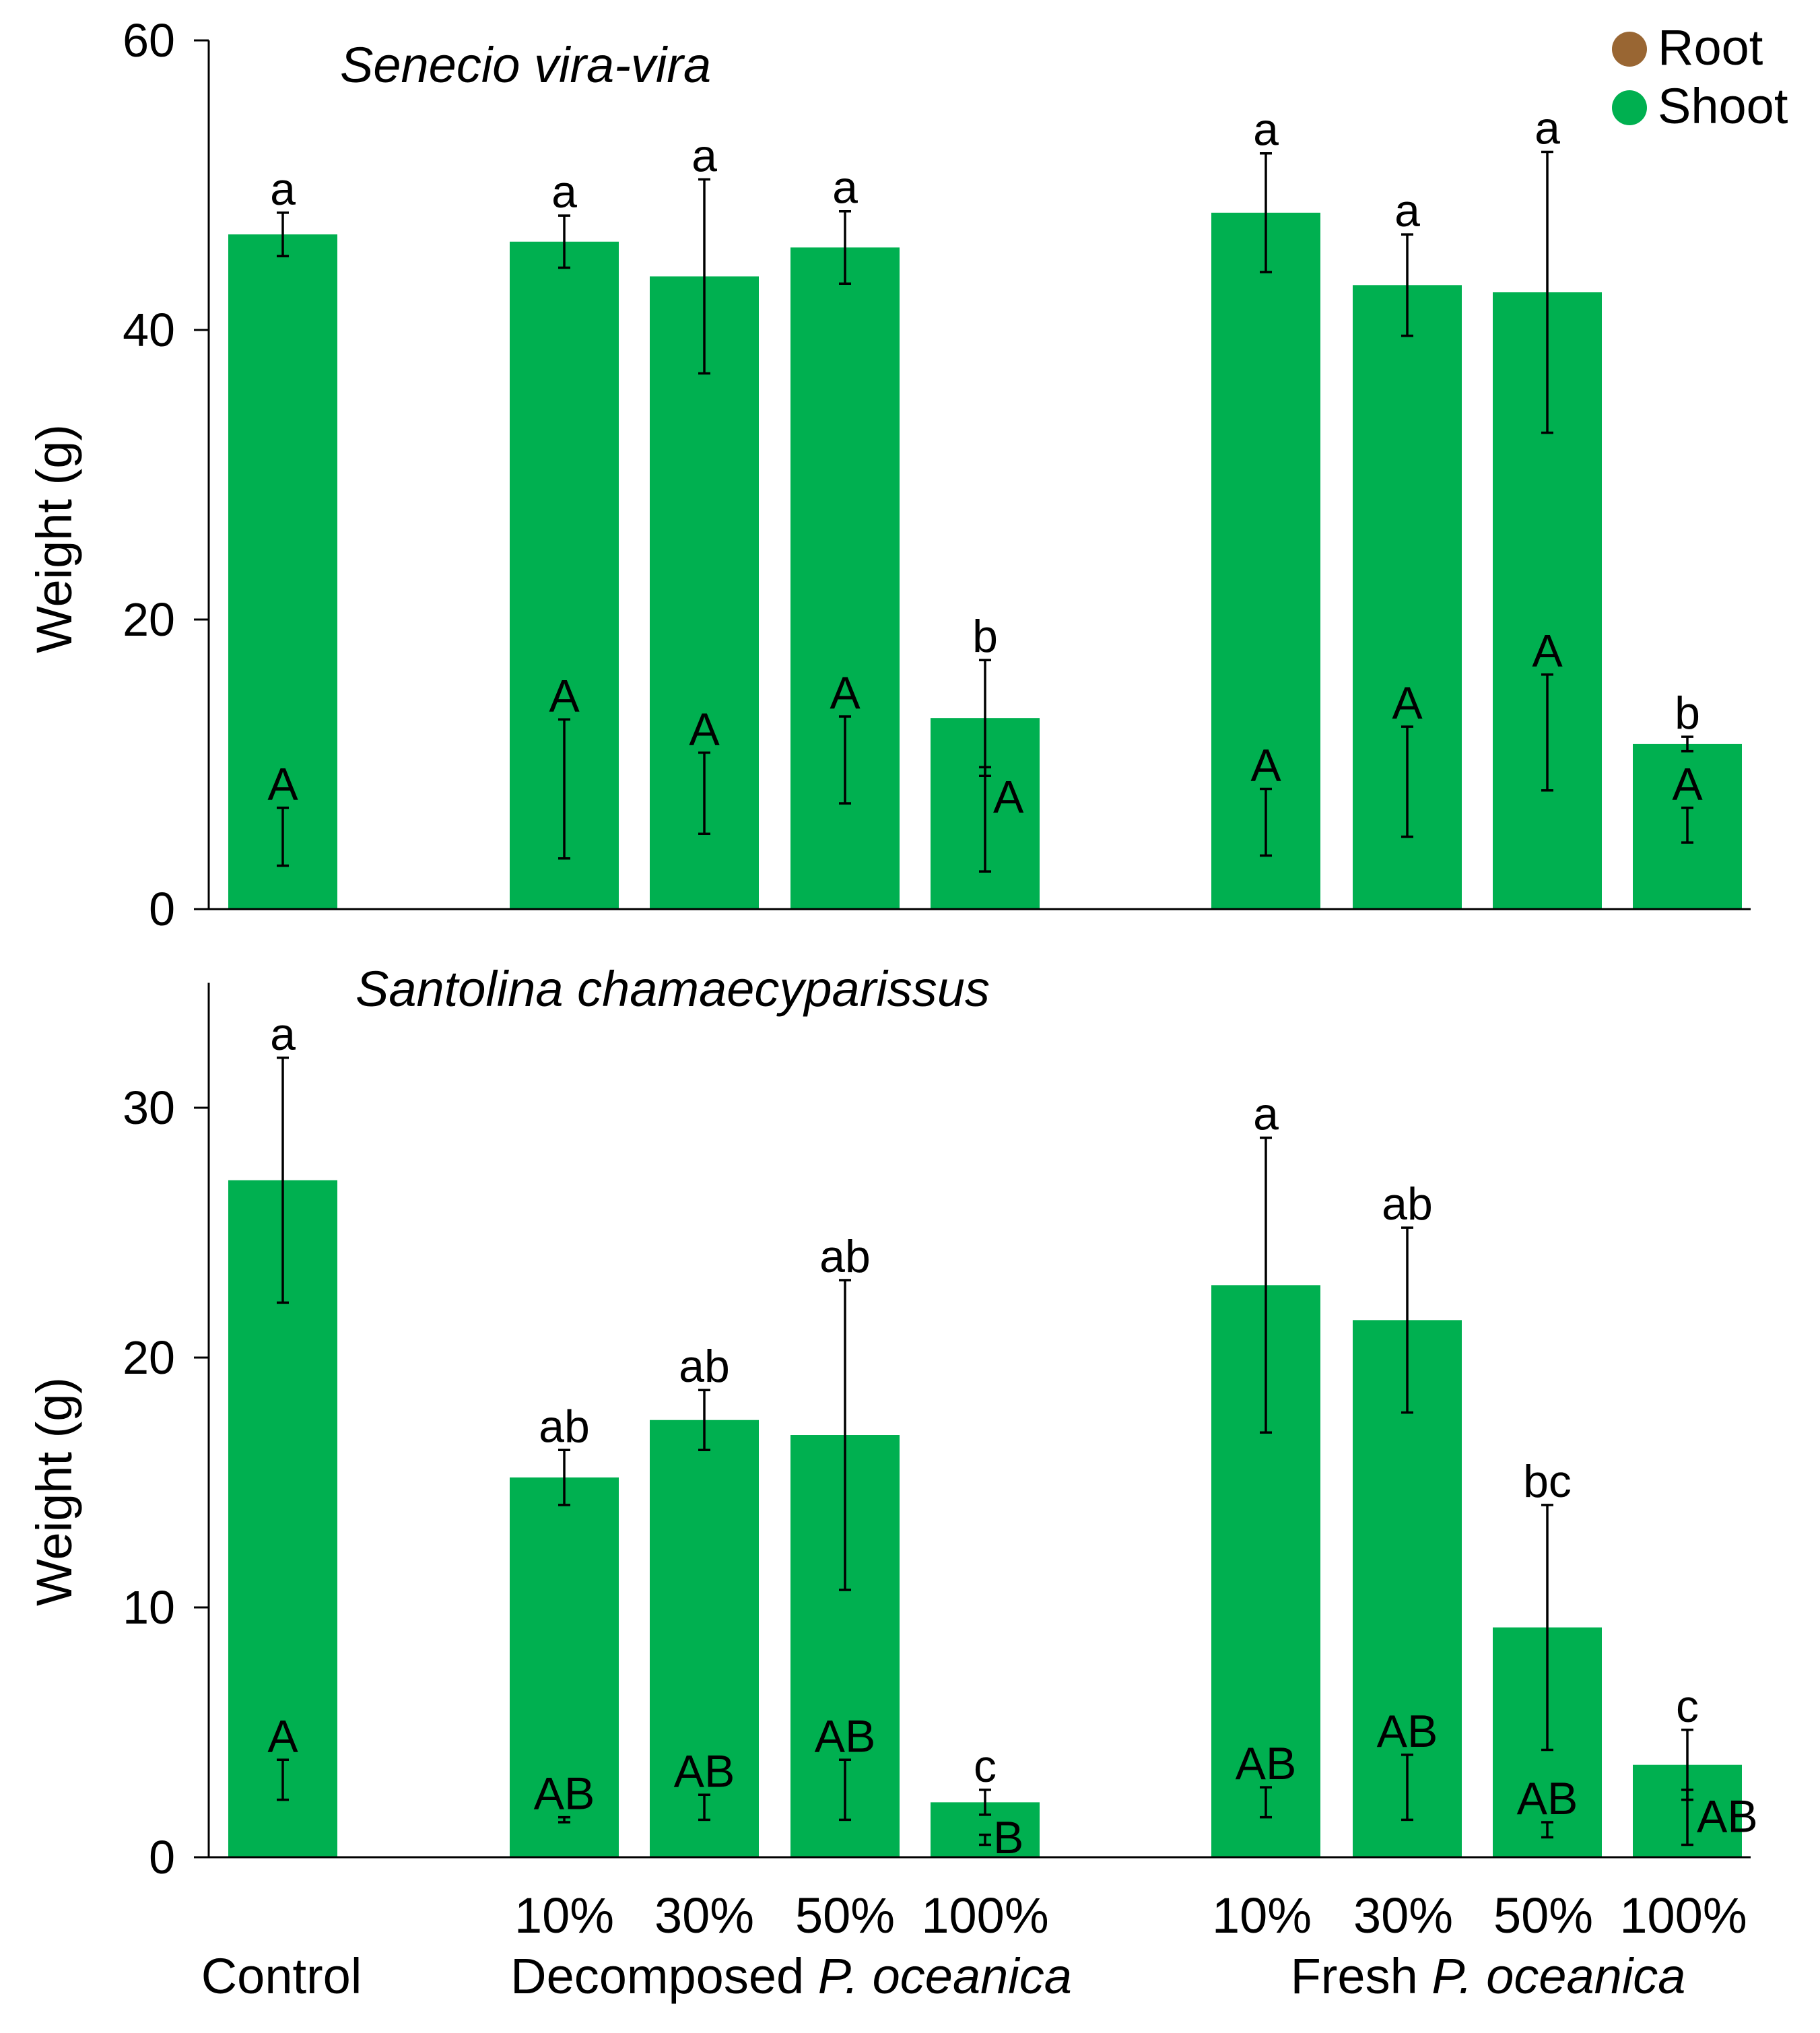 This screenshot has width=1820, height=2033. I want to click on y-tick-label: 0, so click(162, 909).